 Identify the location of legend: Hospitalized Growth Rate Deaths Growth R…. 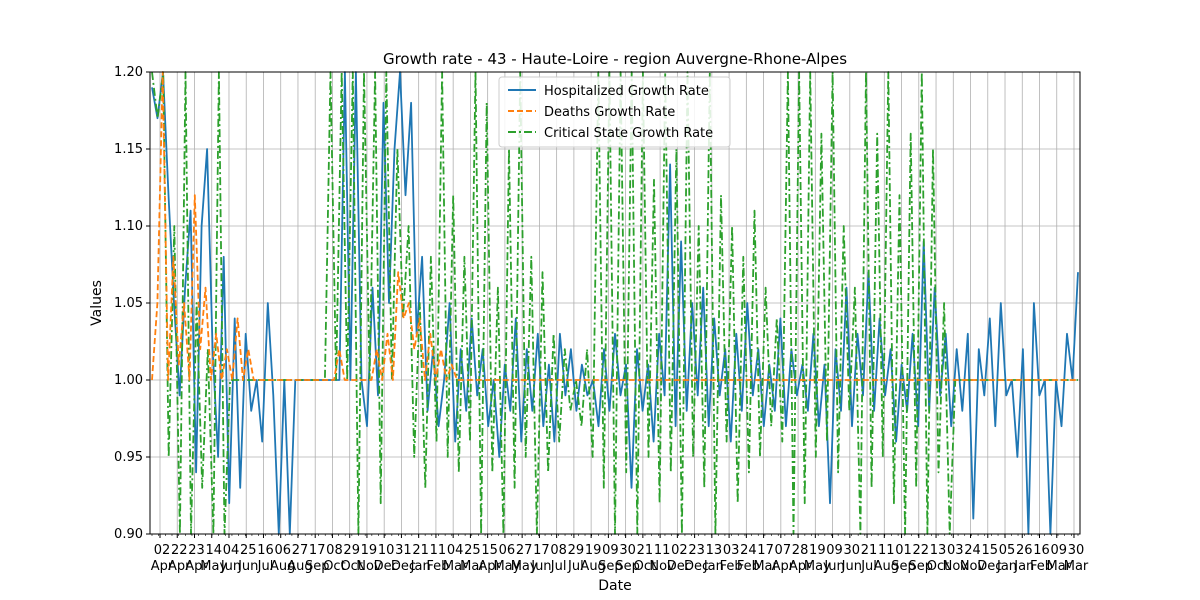
(614, 112).